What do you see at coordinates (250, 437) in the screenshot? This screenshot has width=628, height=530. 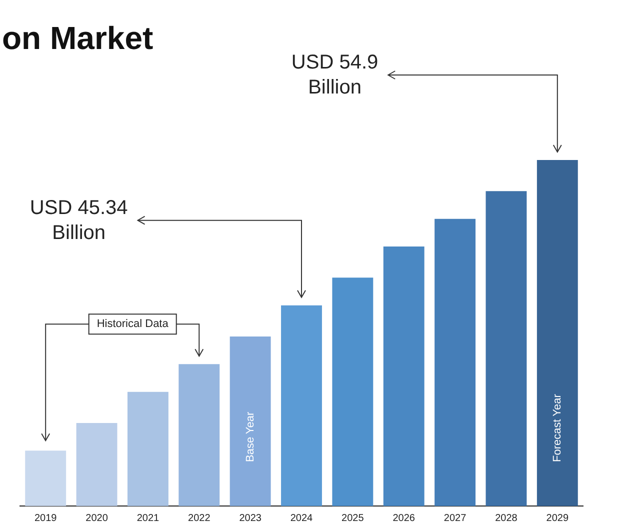 I see `annotation: Base Year` at bounding box center [250, 437].